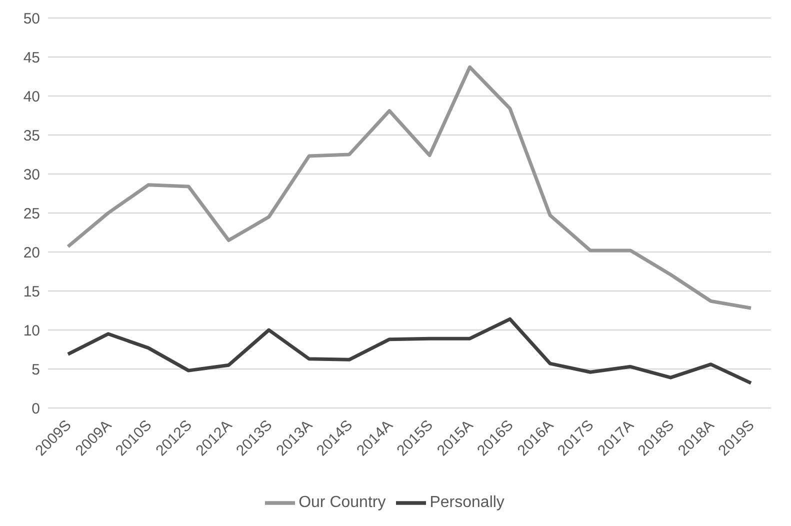 Image resolution: width=791 pixels, height=526 pixels. Describe the element at coordinates (36, 409) in the screenshot. I see `y-tick-label: 0` at that location.